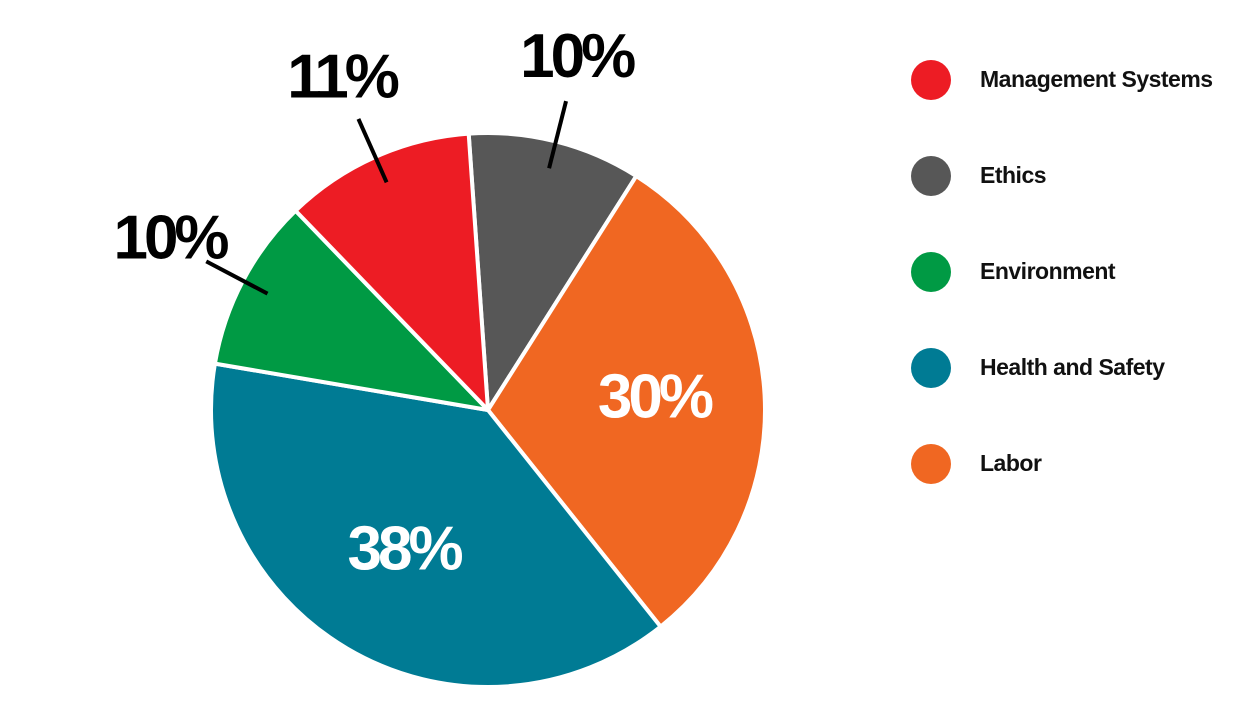 The width and height of the screenshot is (1260, 709). I want to click on slice-label: 38%, so click(404, 549).